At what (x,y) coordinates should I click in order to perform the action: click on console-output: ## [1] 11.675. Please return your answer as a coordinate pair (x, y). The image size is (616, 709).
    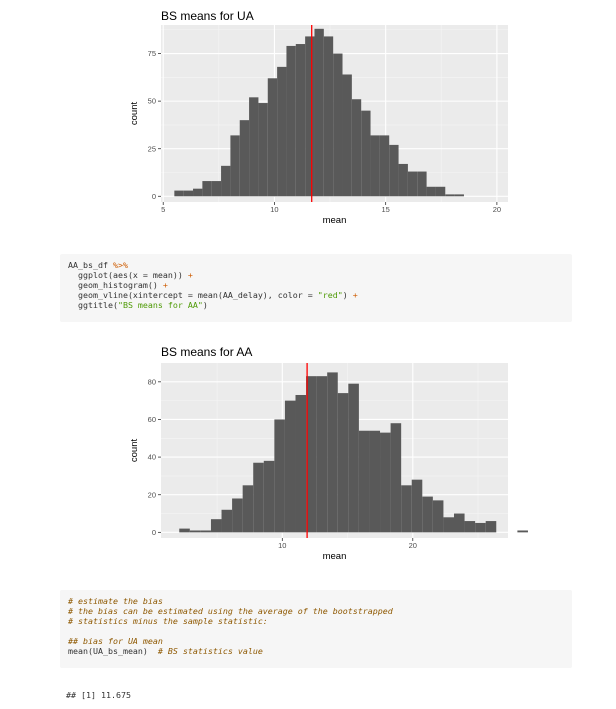
    Looking at the image, I should click on (98, 695).